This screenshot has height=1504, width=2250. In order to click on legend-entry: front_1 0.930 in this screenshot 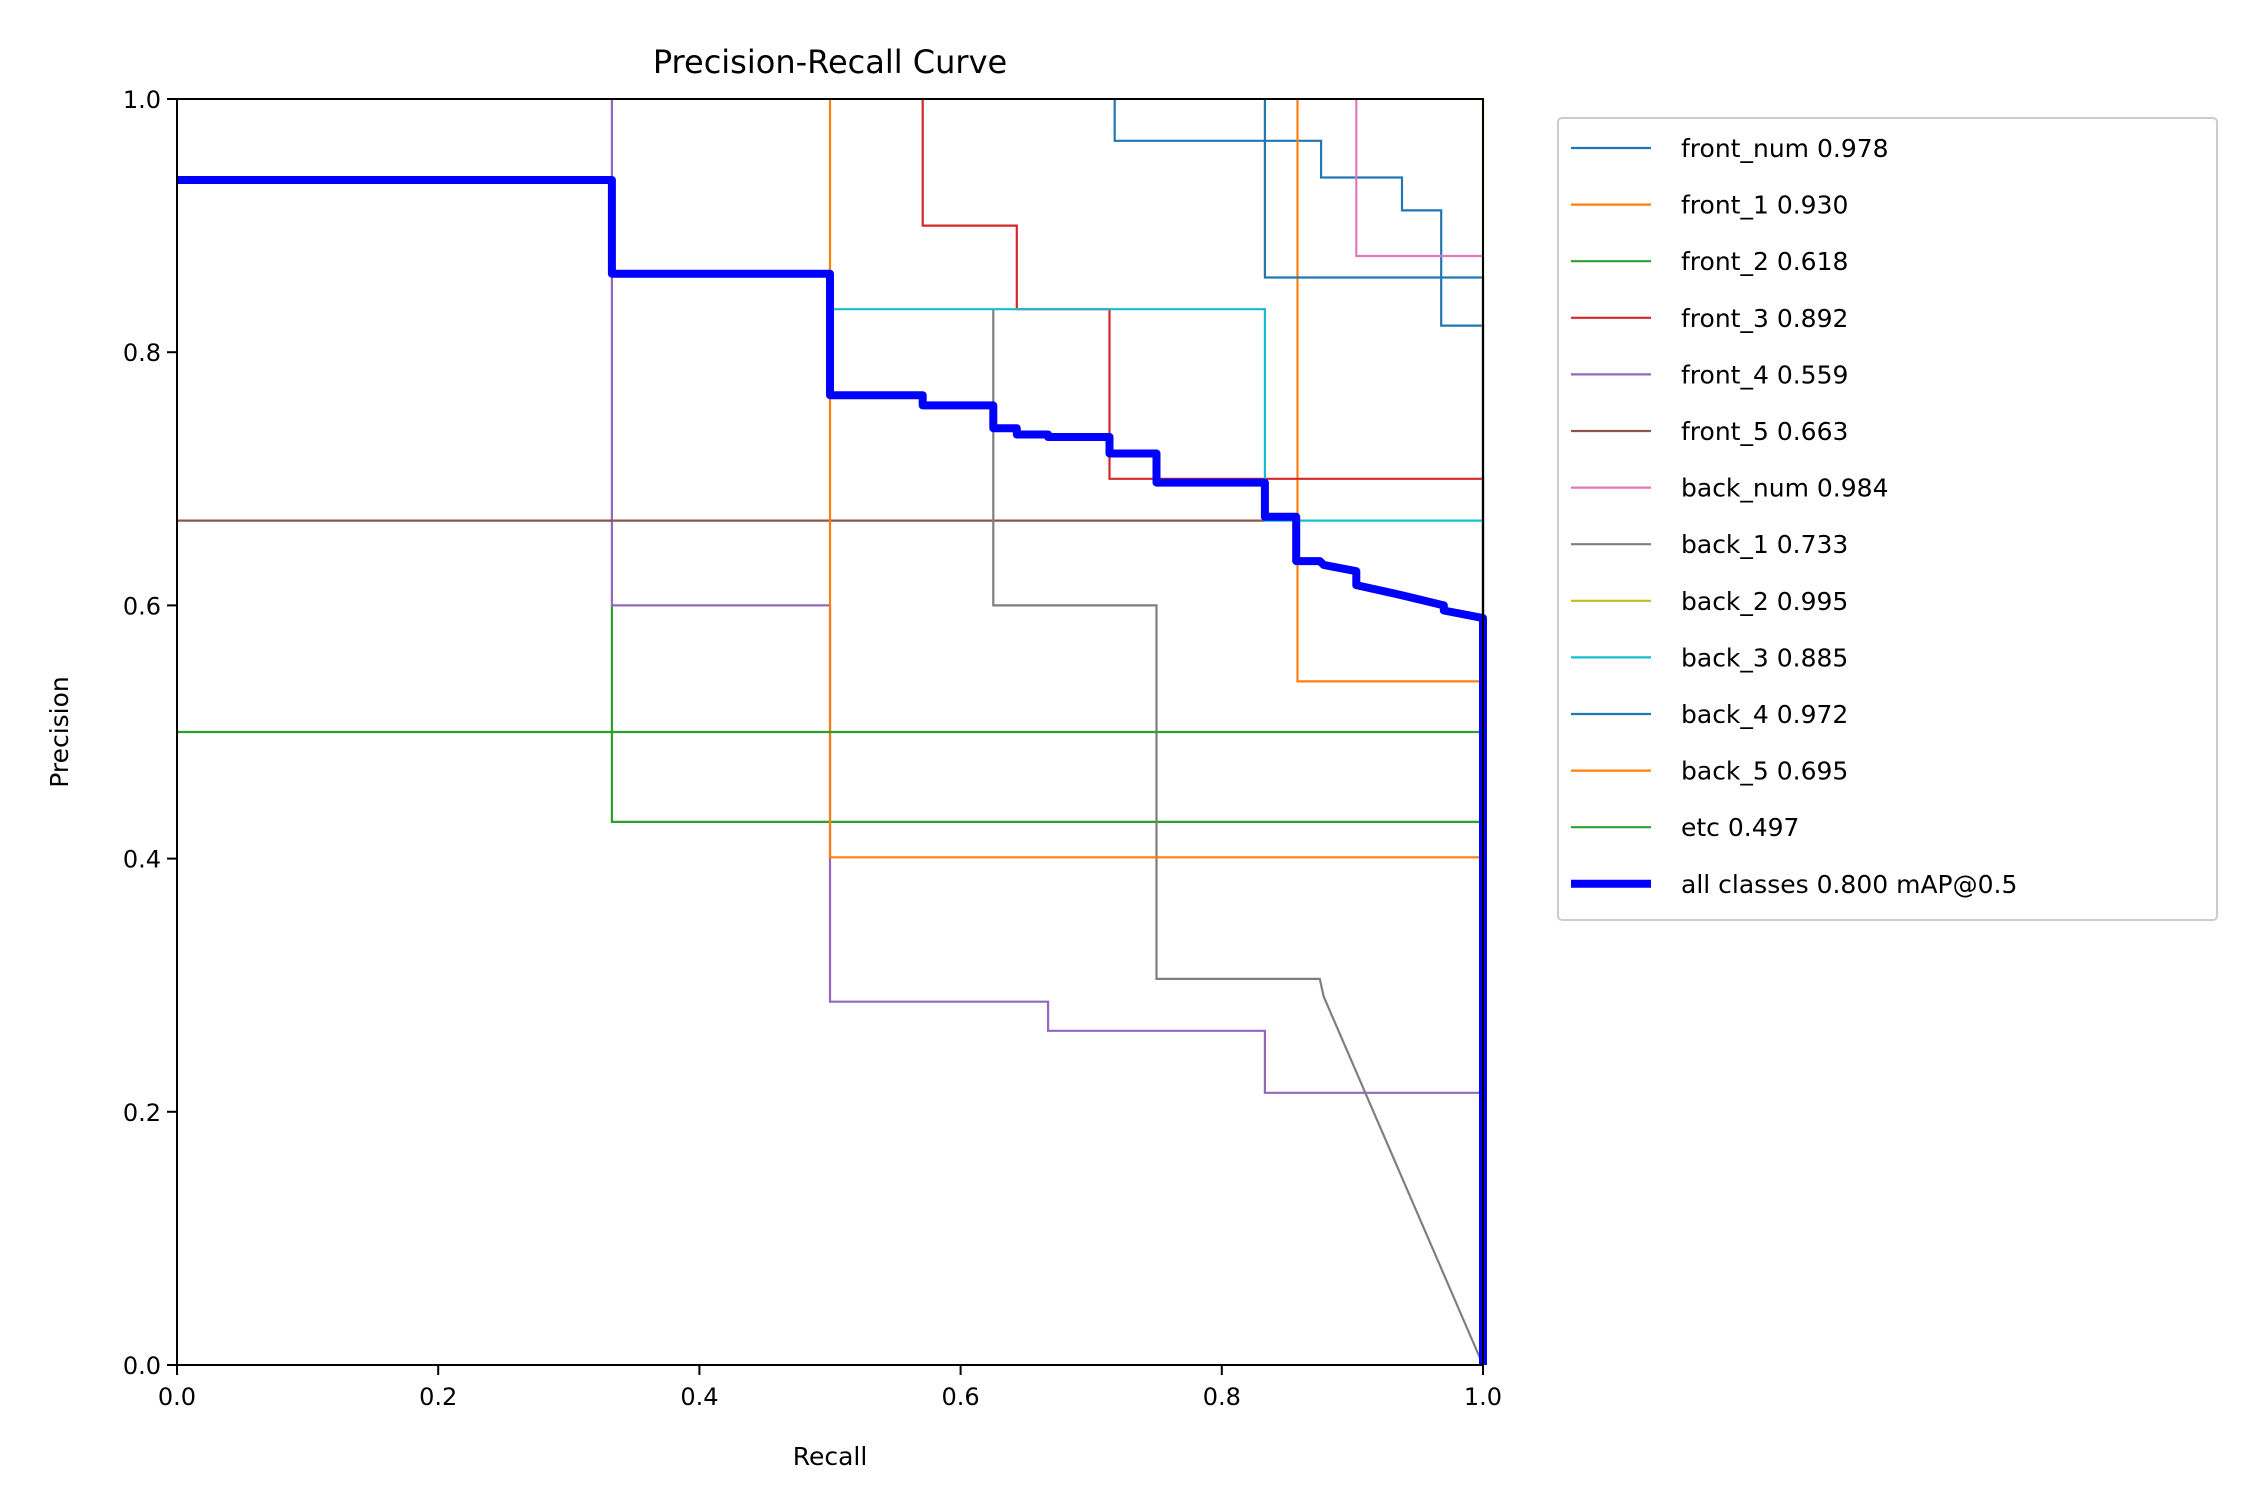, I will do `click(1709, 205)`.